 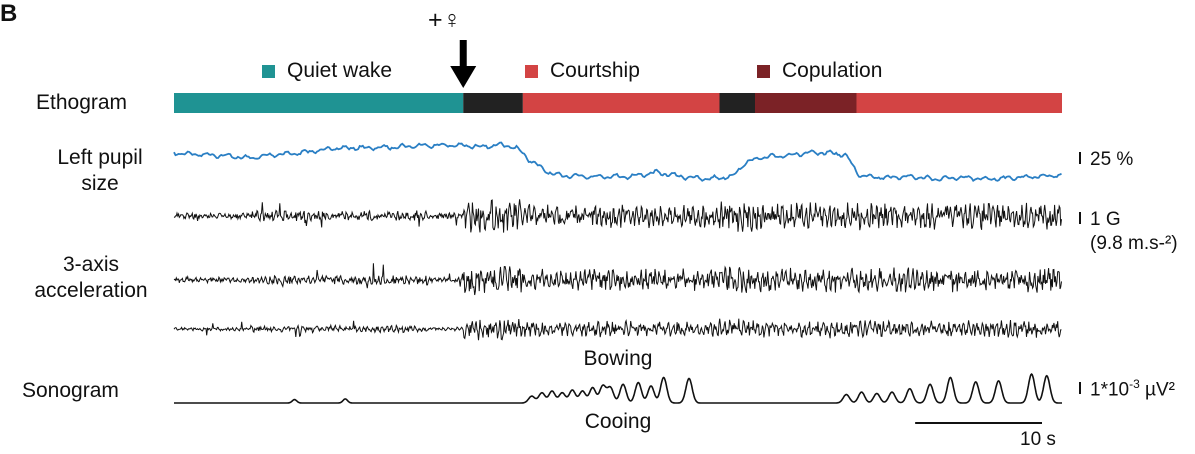 What do you see at coordinates (100, 157) in the screenshot?
I see `pupil-label-line1: Left pupil` at bounding box center [100, 157].